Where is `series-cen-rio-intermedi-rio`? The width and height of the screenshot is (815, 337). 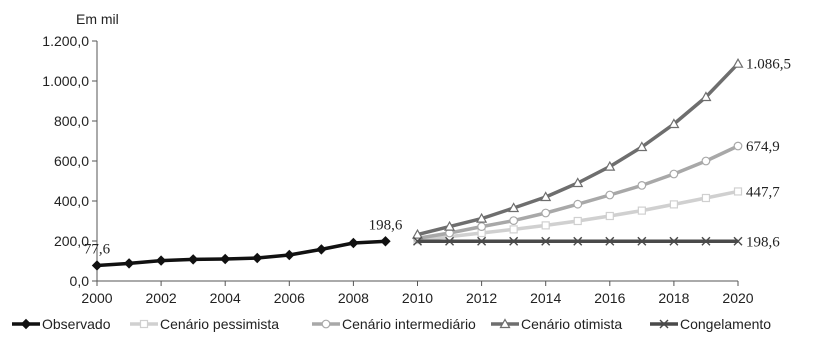 series-cen-rio-intermedi-rio is located at coordinates (578, 192).